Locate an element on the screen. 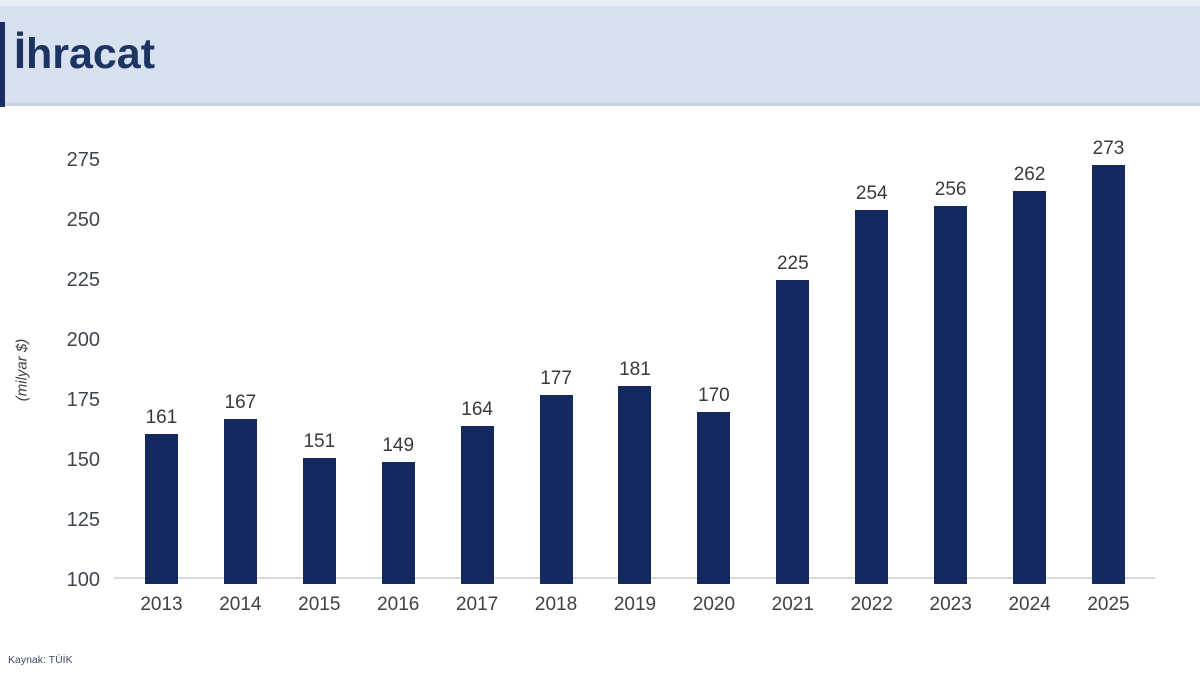 This screenshot has width=1200, height=675. bar-value-label: 170 is located at coordinates (714, 395).